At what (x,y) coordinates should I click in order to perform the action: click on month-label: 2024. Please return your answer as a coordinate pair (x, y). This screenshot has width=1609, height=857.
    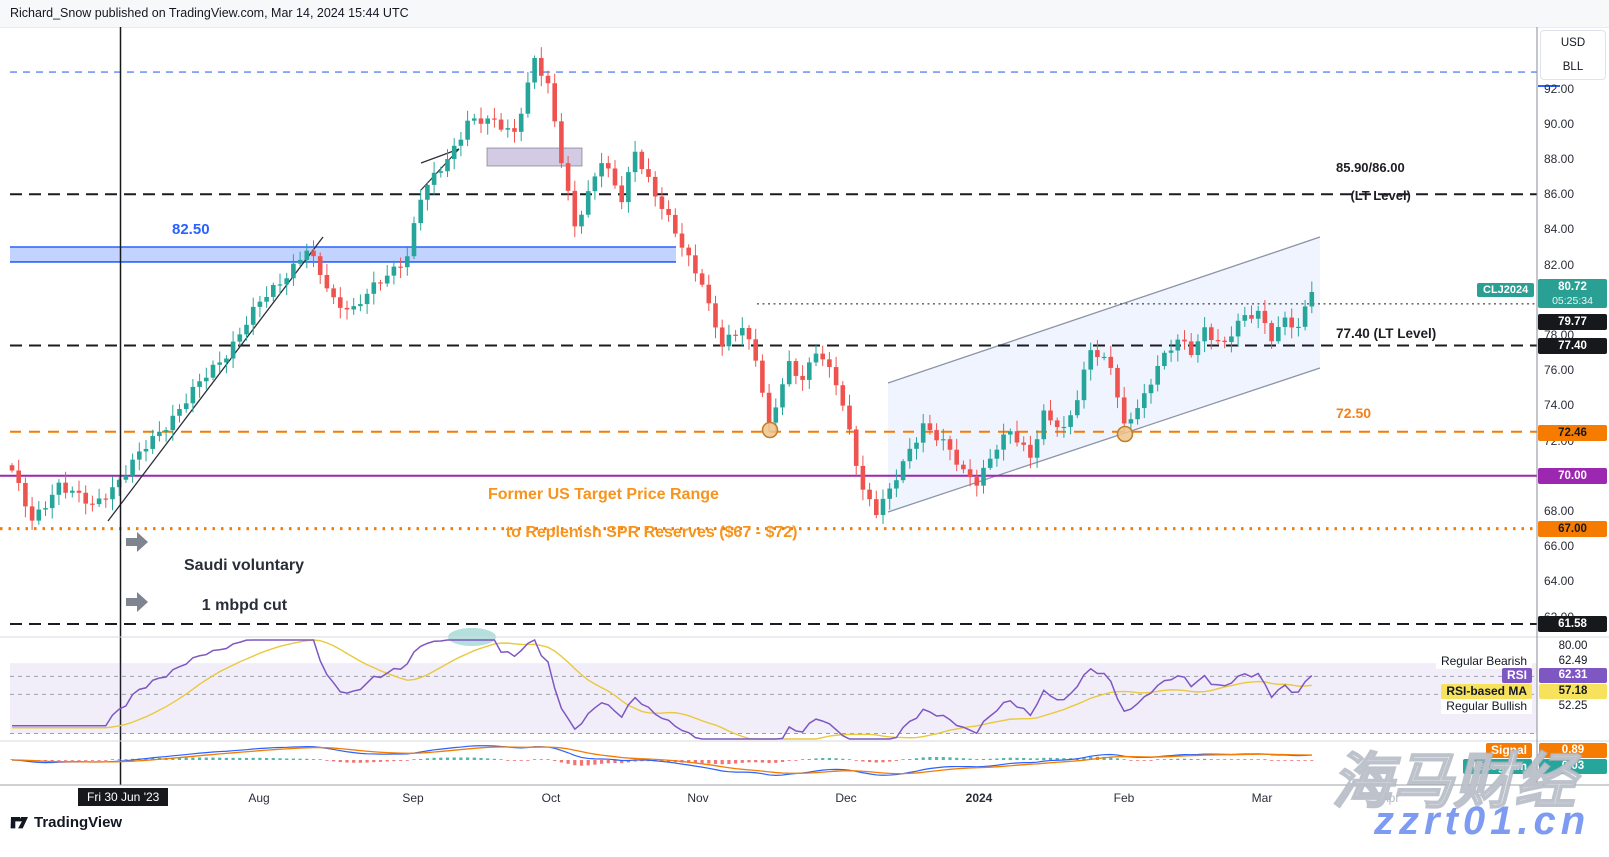
    Looking at the image, I should click on (979, 798).